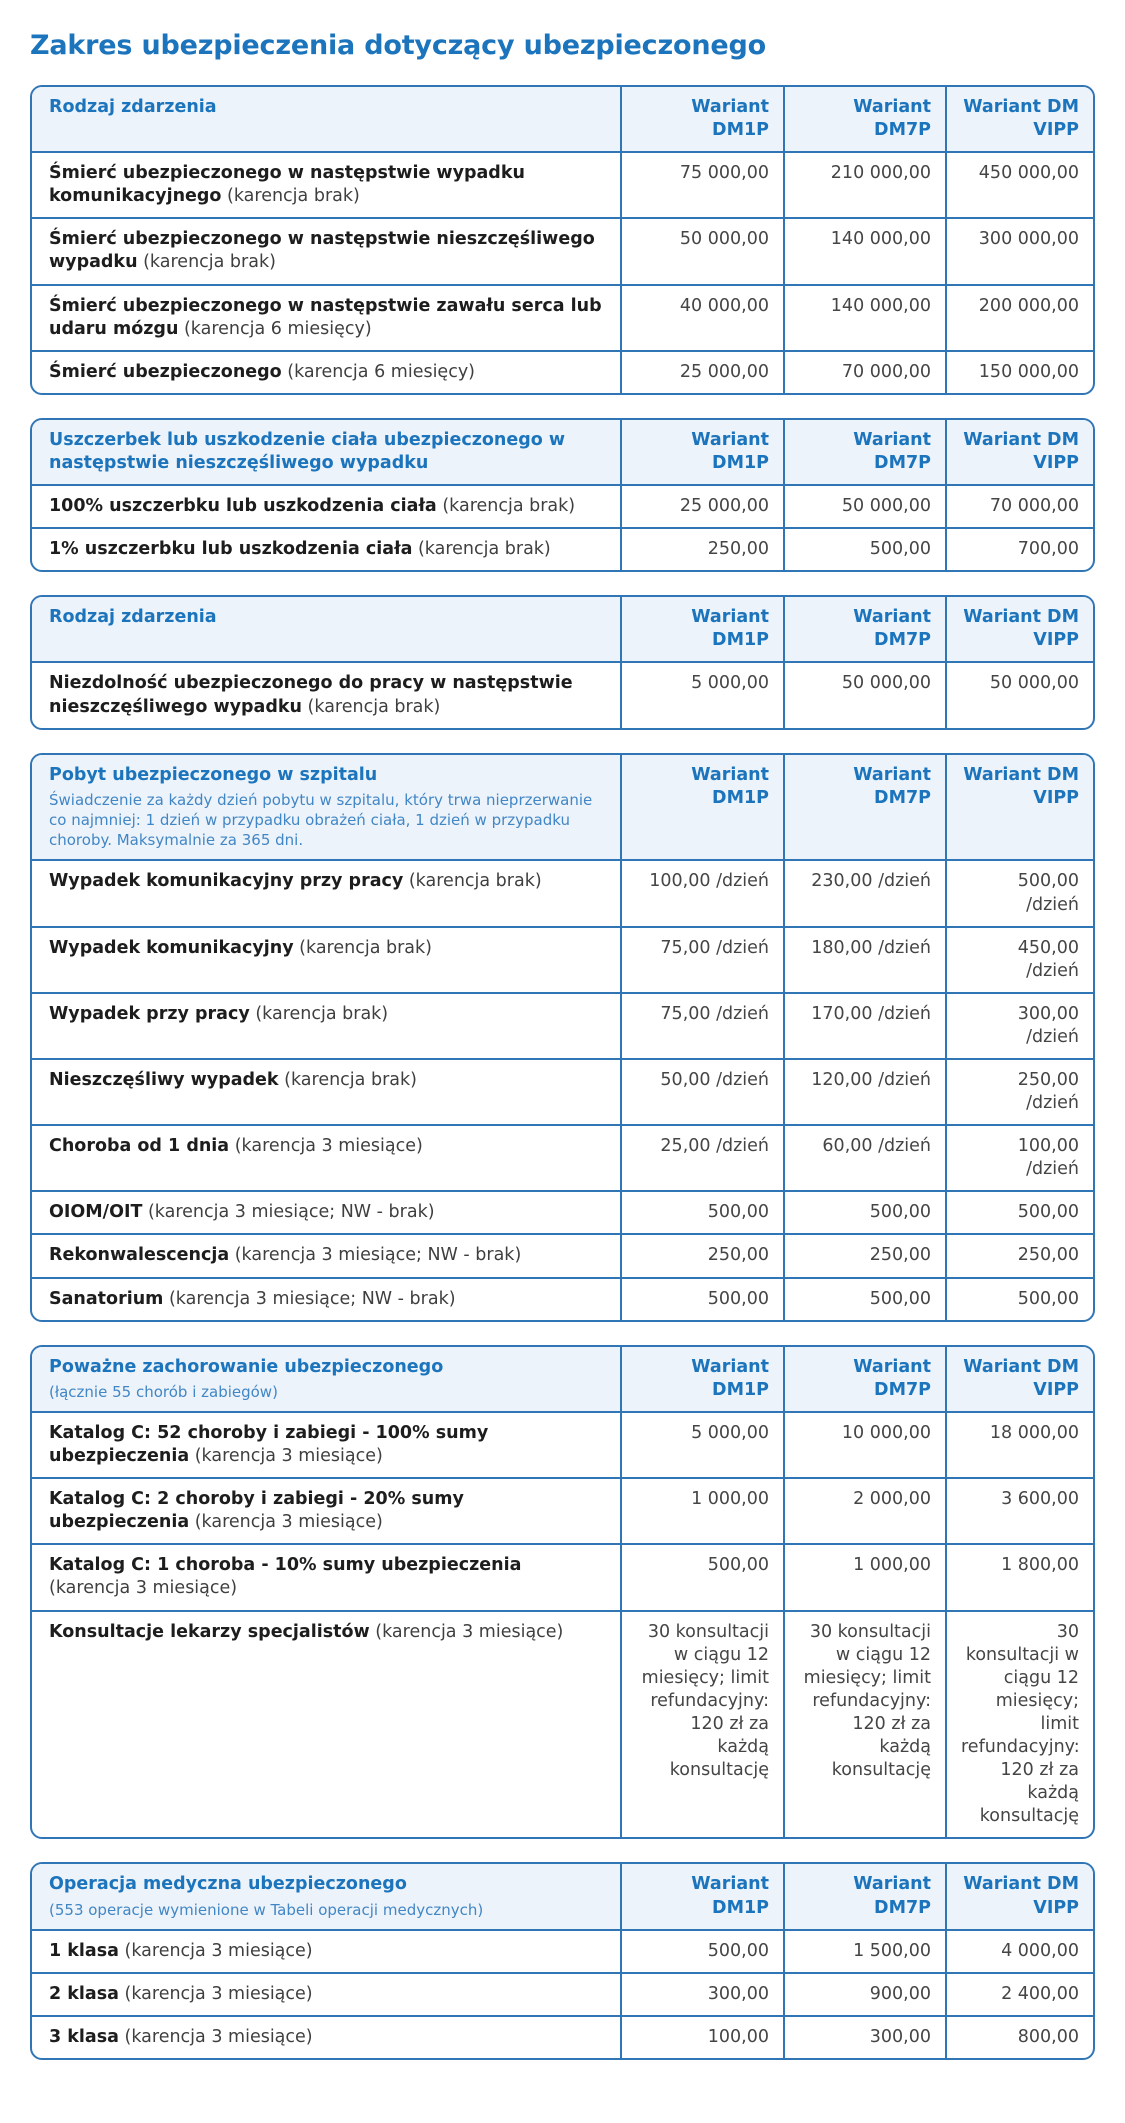  Describe the element at coordinates (1019, 372) in the screenshot. I see `cell-value: 150 000,00` at that location.